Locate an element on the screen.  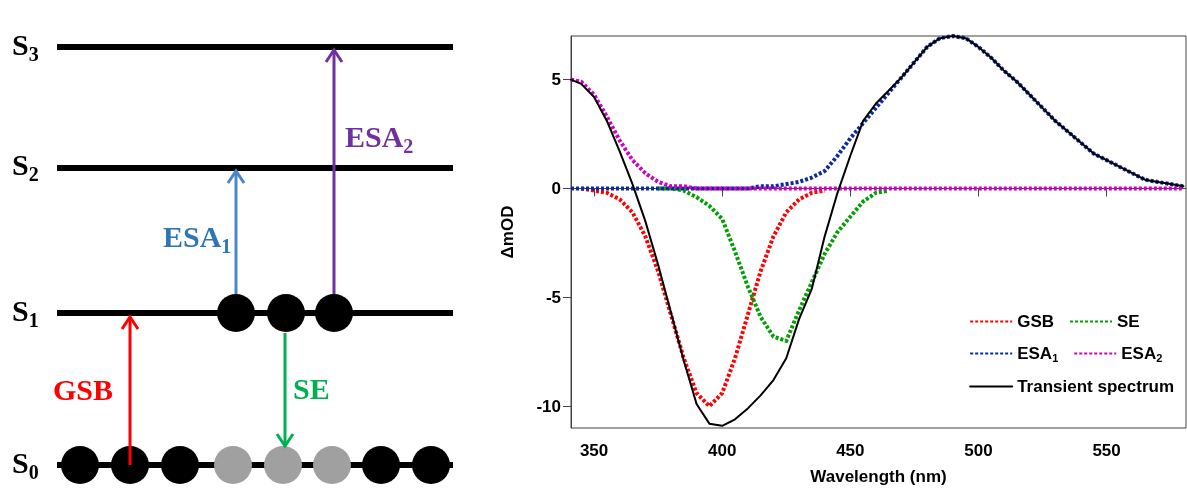
text: SE is located at coordinates (311, 388).